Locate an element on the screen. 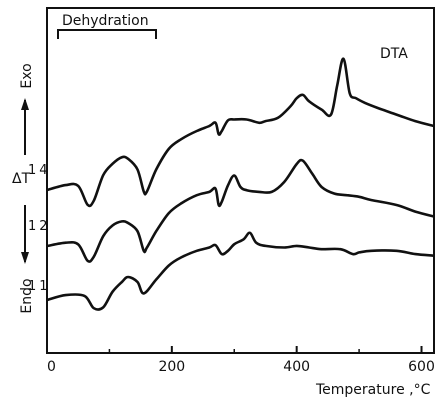 This screenshot has width=436, height=407. x-tick-label-200: 200 is located at coordinates (171, 367).